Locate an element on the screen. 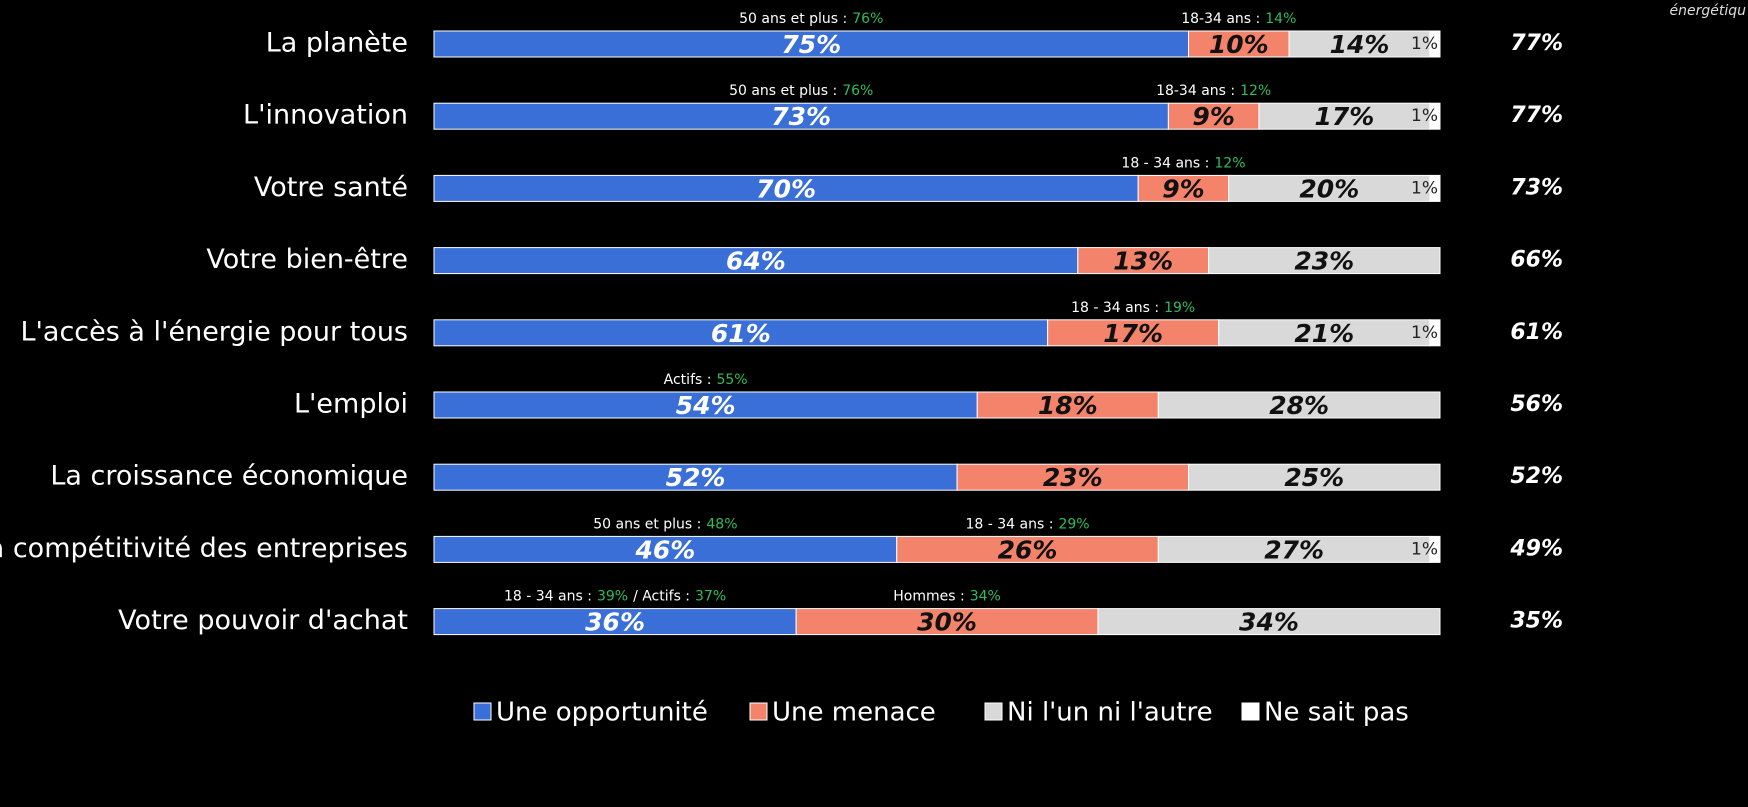 The width and height of the screenshot is (1748, 807). annotation-value: 12% is located at coordinates (1255, 91).